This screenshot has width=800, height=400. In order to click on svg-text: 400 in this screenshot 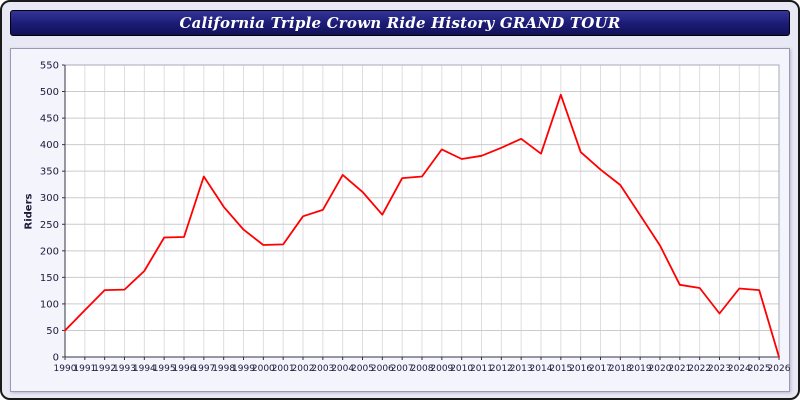, I will do `click(49, 145)`.